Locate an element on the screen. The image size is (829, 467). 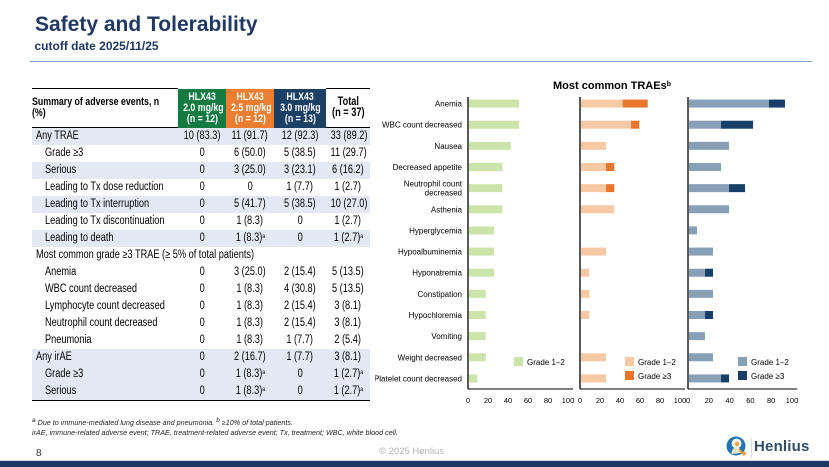
svg-text: Hyperglycemia is located at coordinates (435, 230).